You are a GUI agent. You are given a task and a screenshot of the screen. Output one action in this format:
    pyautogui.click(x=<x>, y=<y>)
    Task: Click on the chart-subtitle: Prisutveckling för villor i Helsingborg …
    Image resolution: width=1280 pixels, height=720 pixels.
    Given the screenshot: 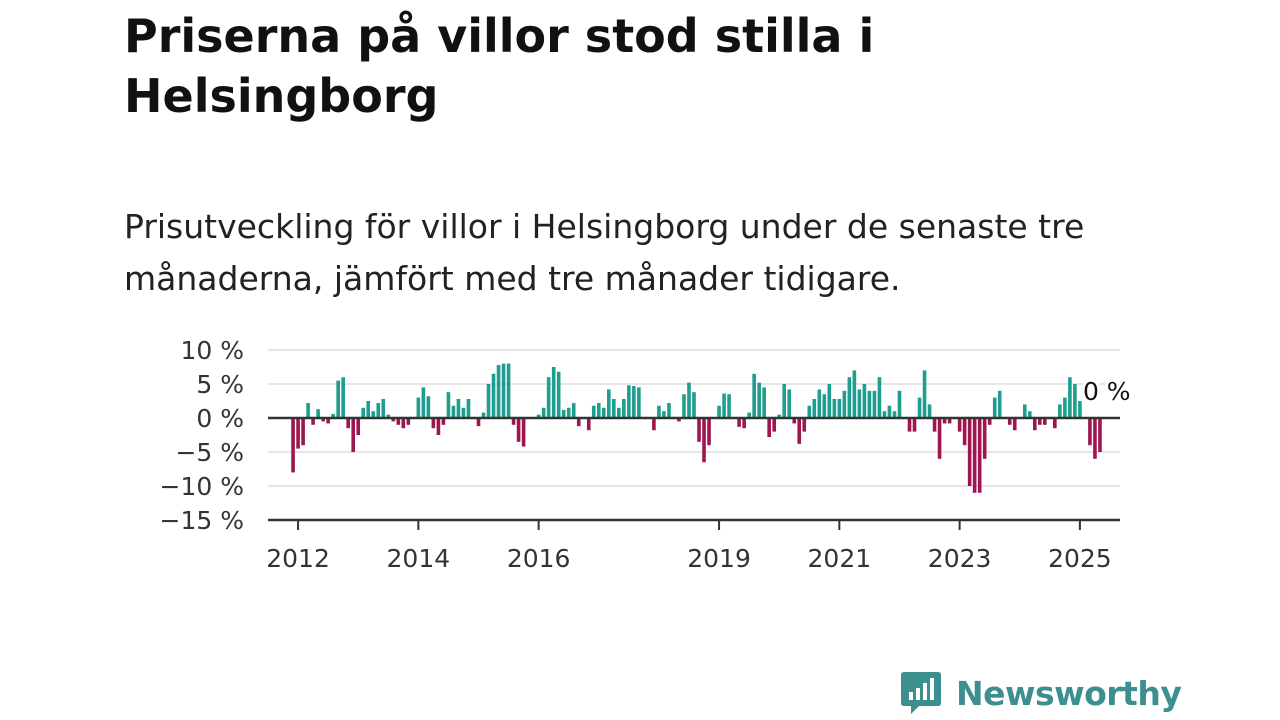 What is the action you would take?
    pyautogui.click(x=604, y=252)
    